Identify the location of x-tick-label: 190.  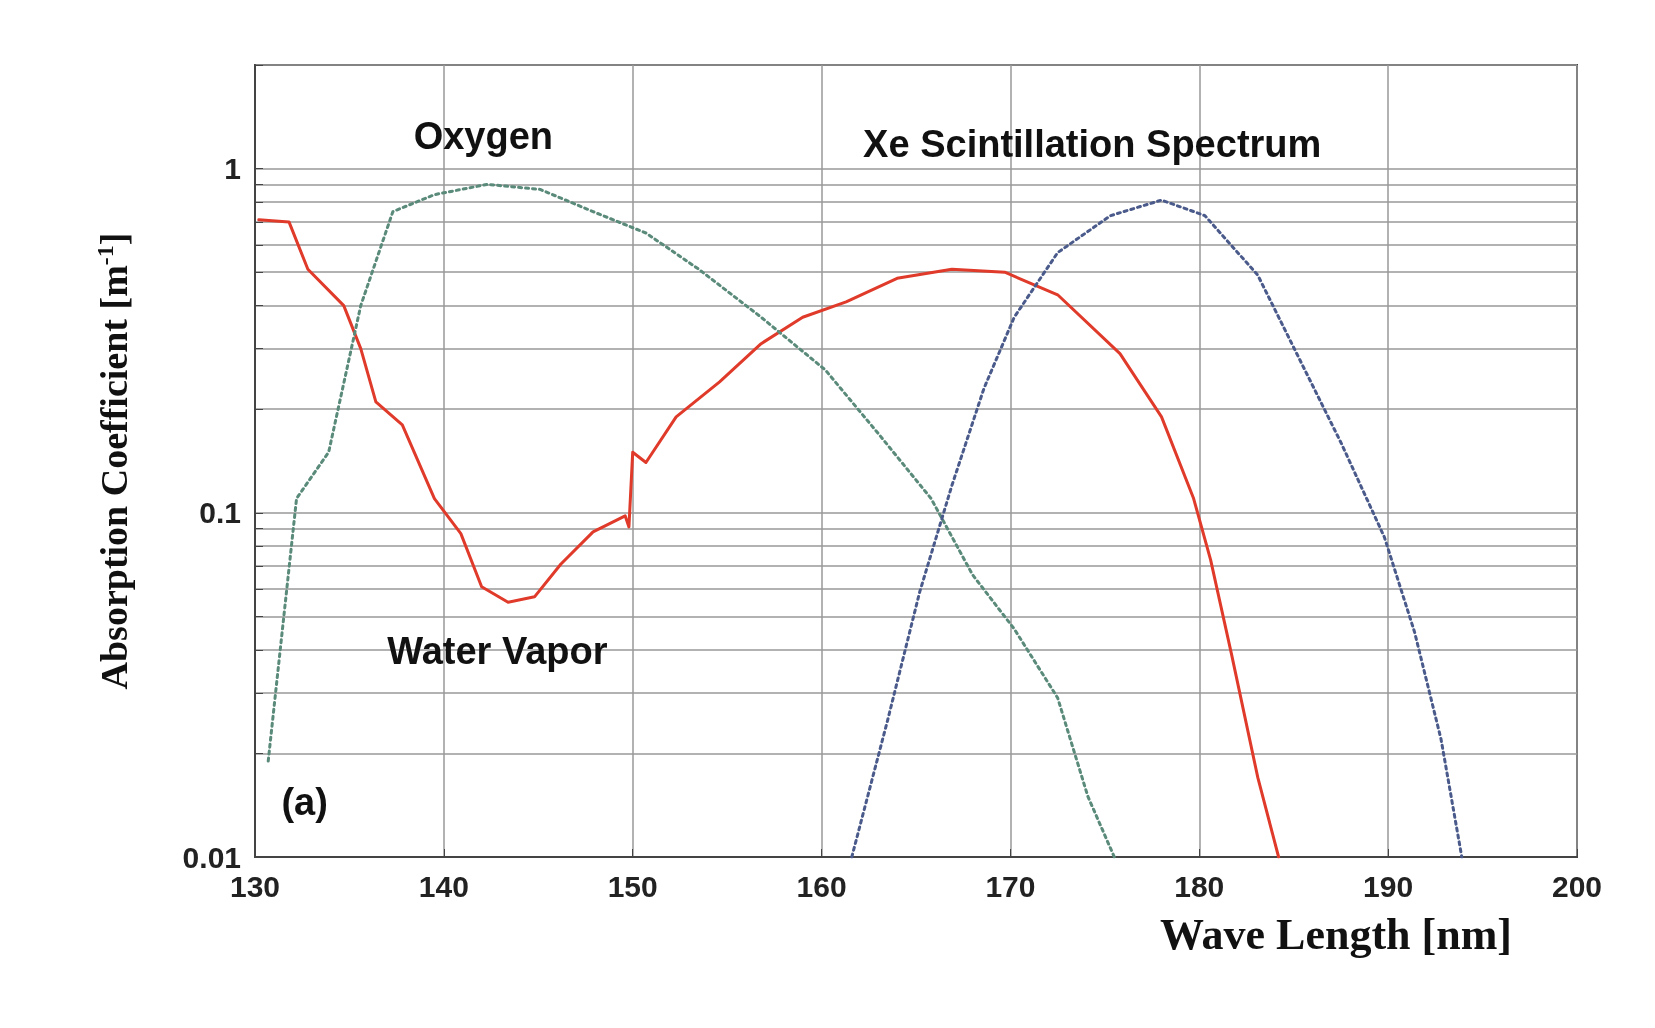
(1388, 886).